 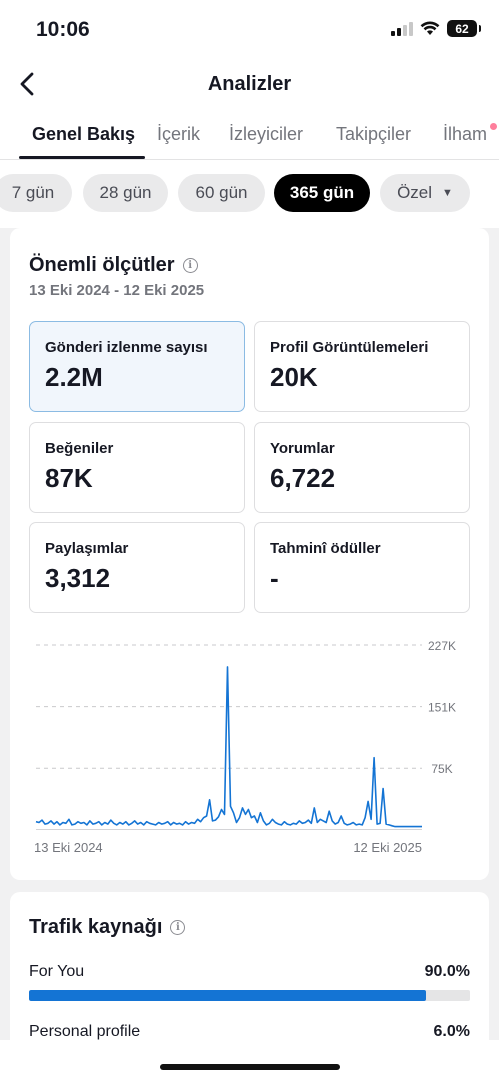 What do you see at coordinates (402, 28) in the screenshot?
I see `cellular-signal-icon` at bounding box center [402, 28].